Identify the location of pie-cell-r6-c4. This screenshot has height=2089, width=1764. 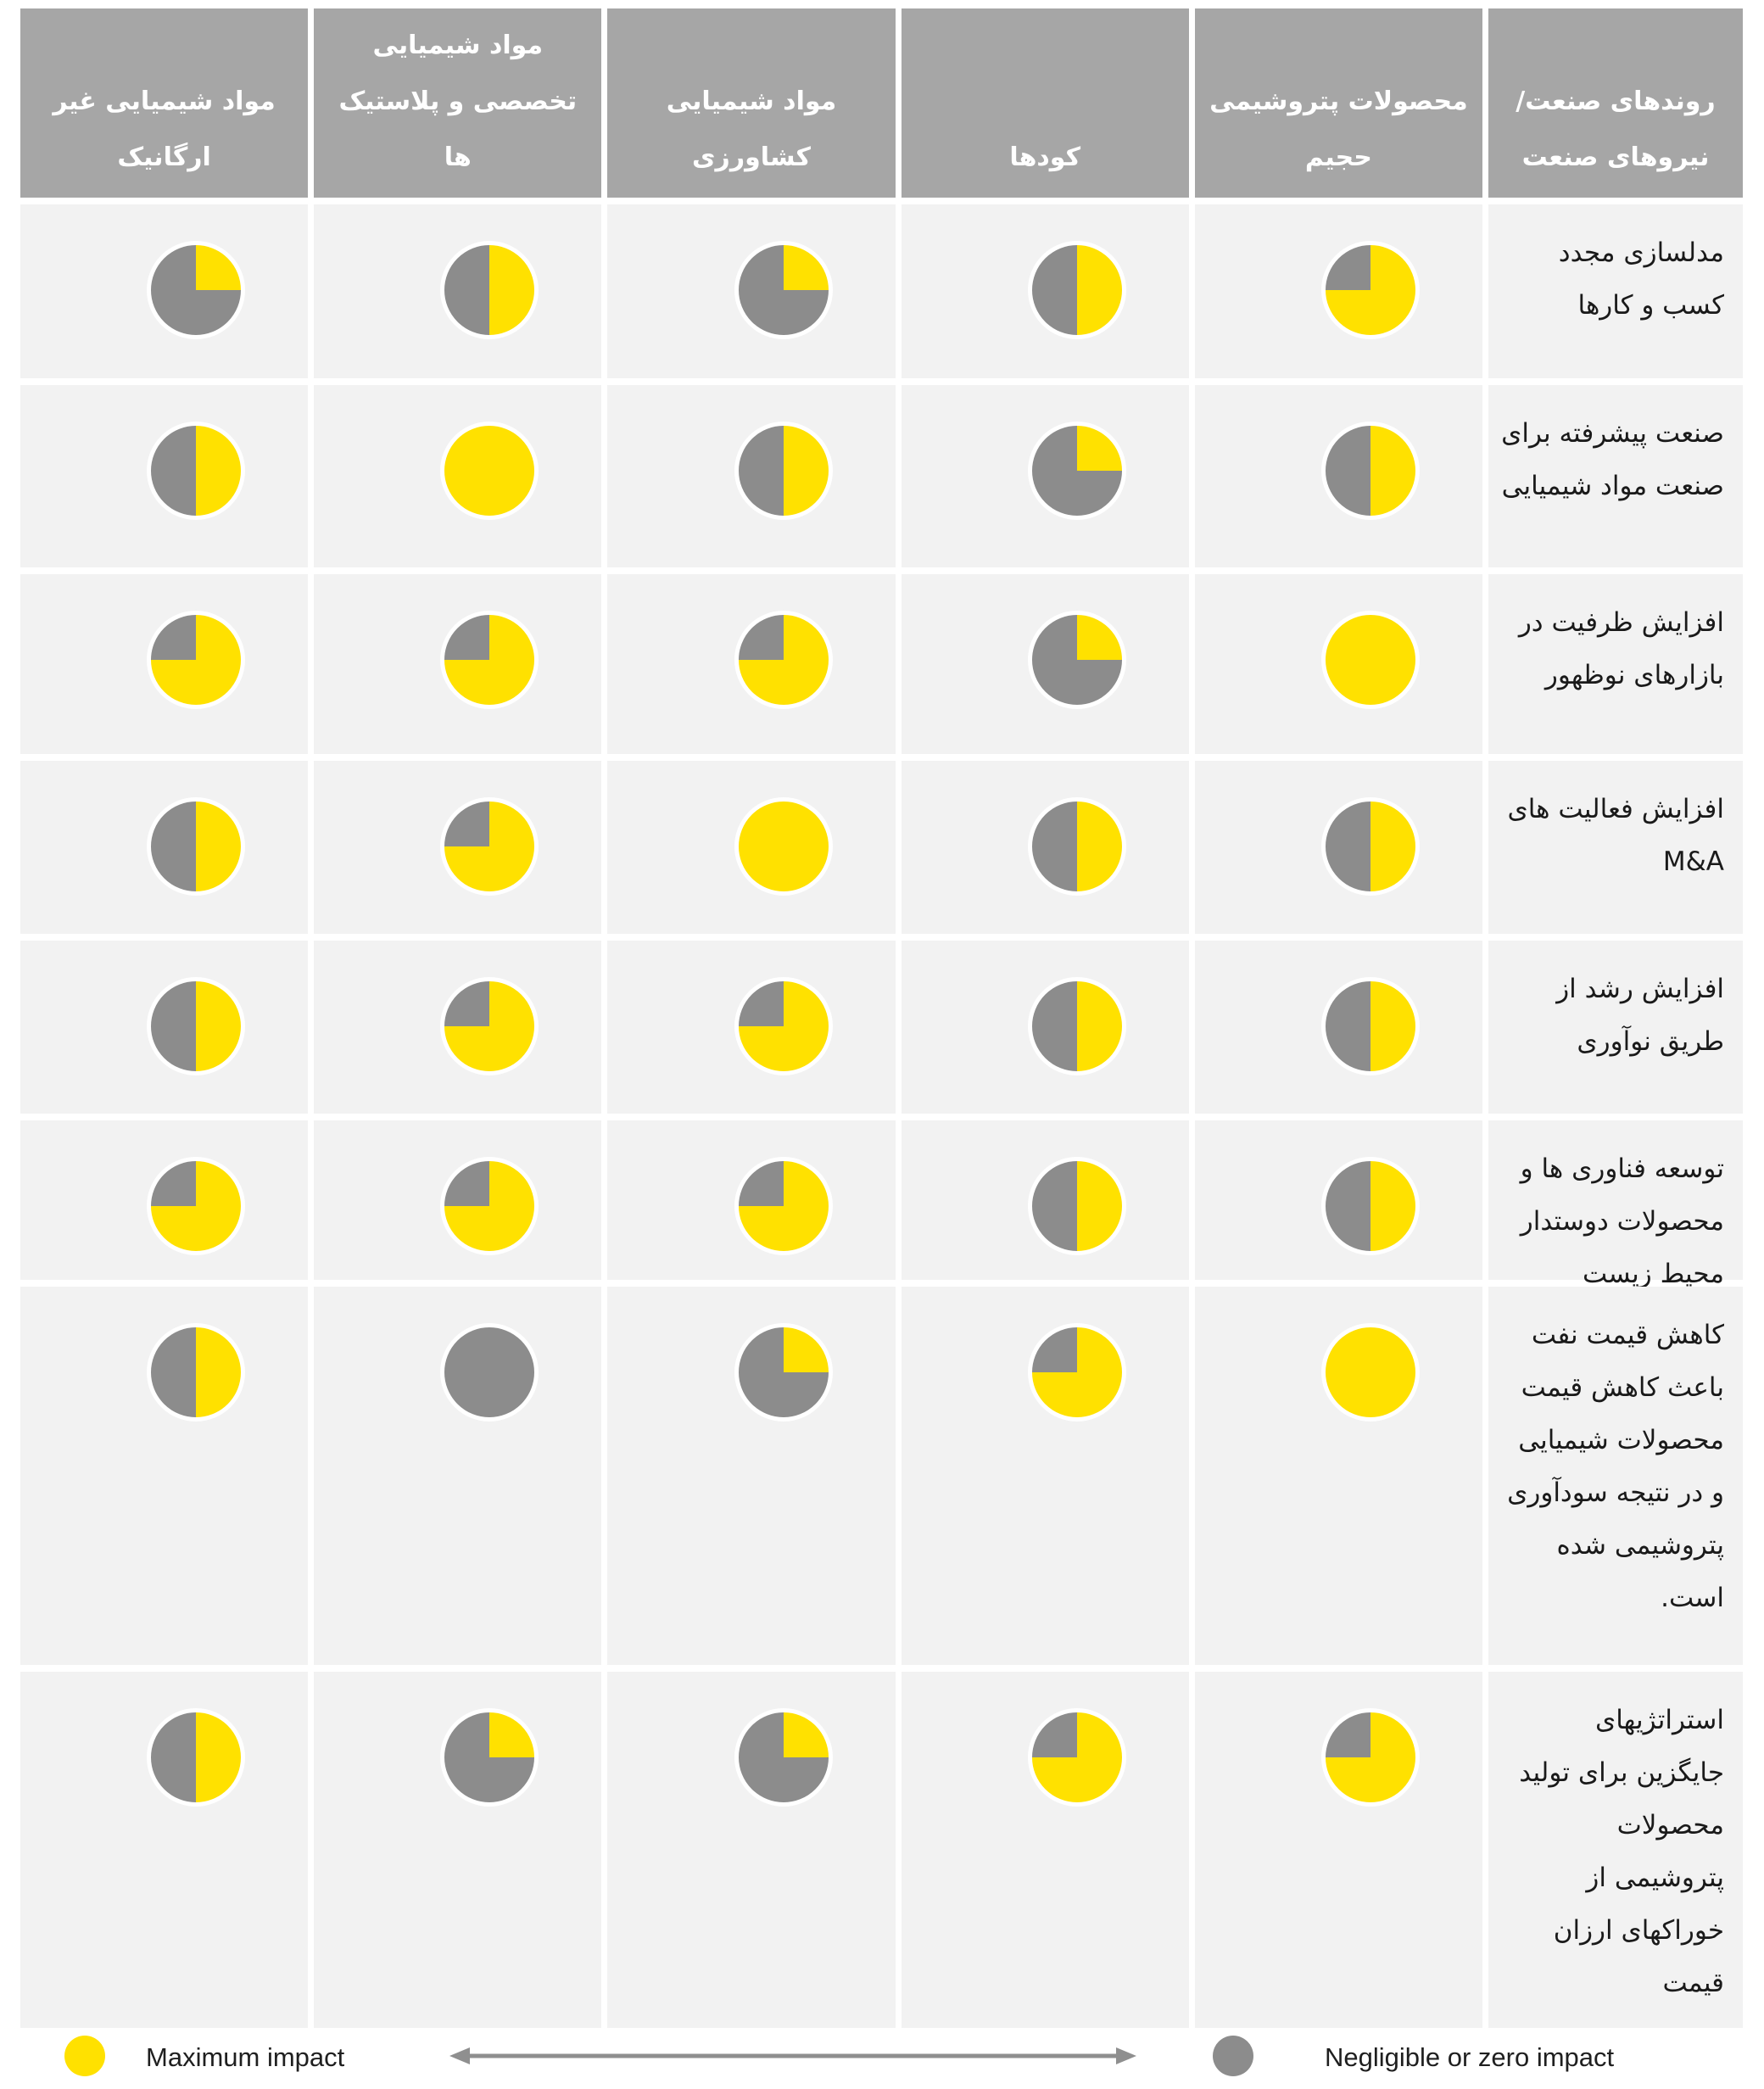
(164, 1476).